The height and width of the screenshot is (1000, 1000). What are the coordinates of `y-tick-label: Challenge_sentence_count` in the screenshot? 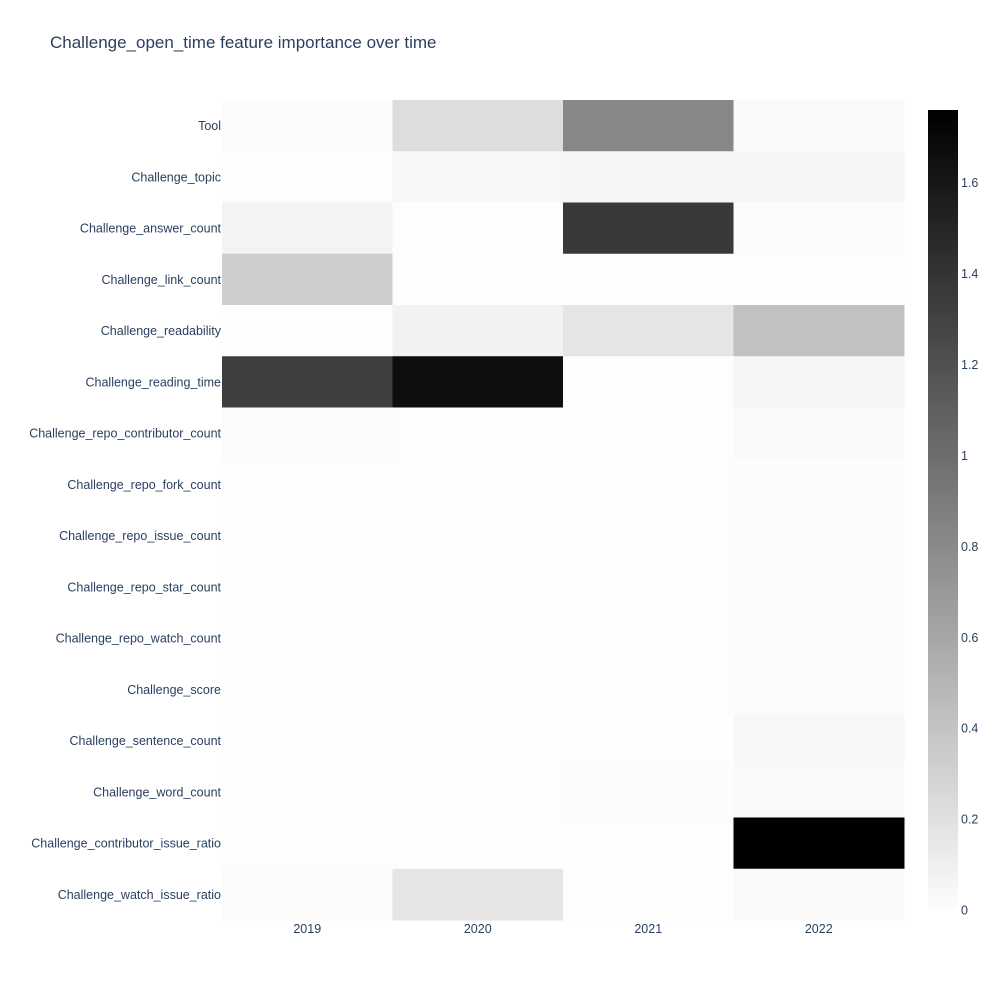 It's located at (145, 741).